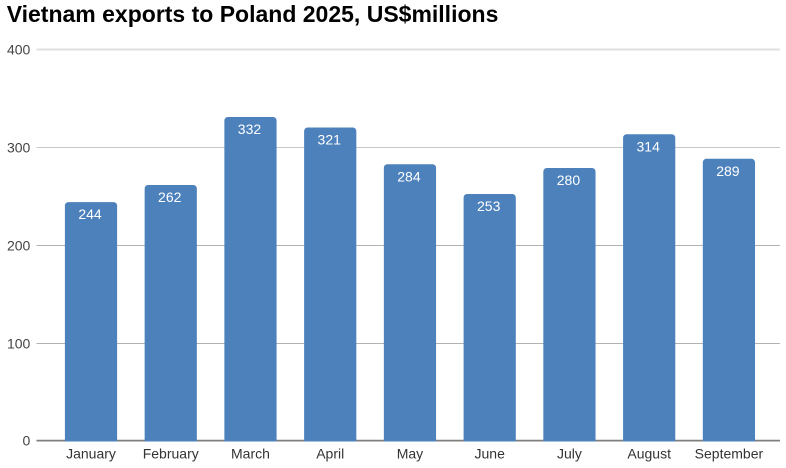  I want to click on svg-text: 289, so click(728, 171).